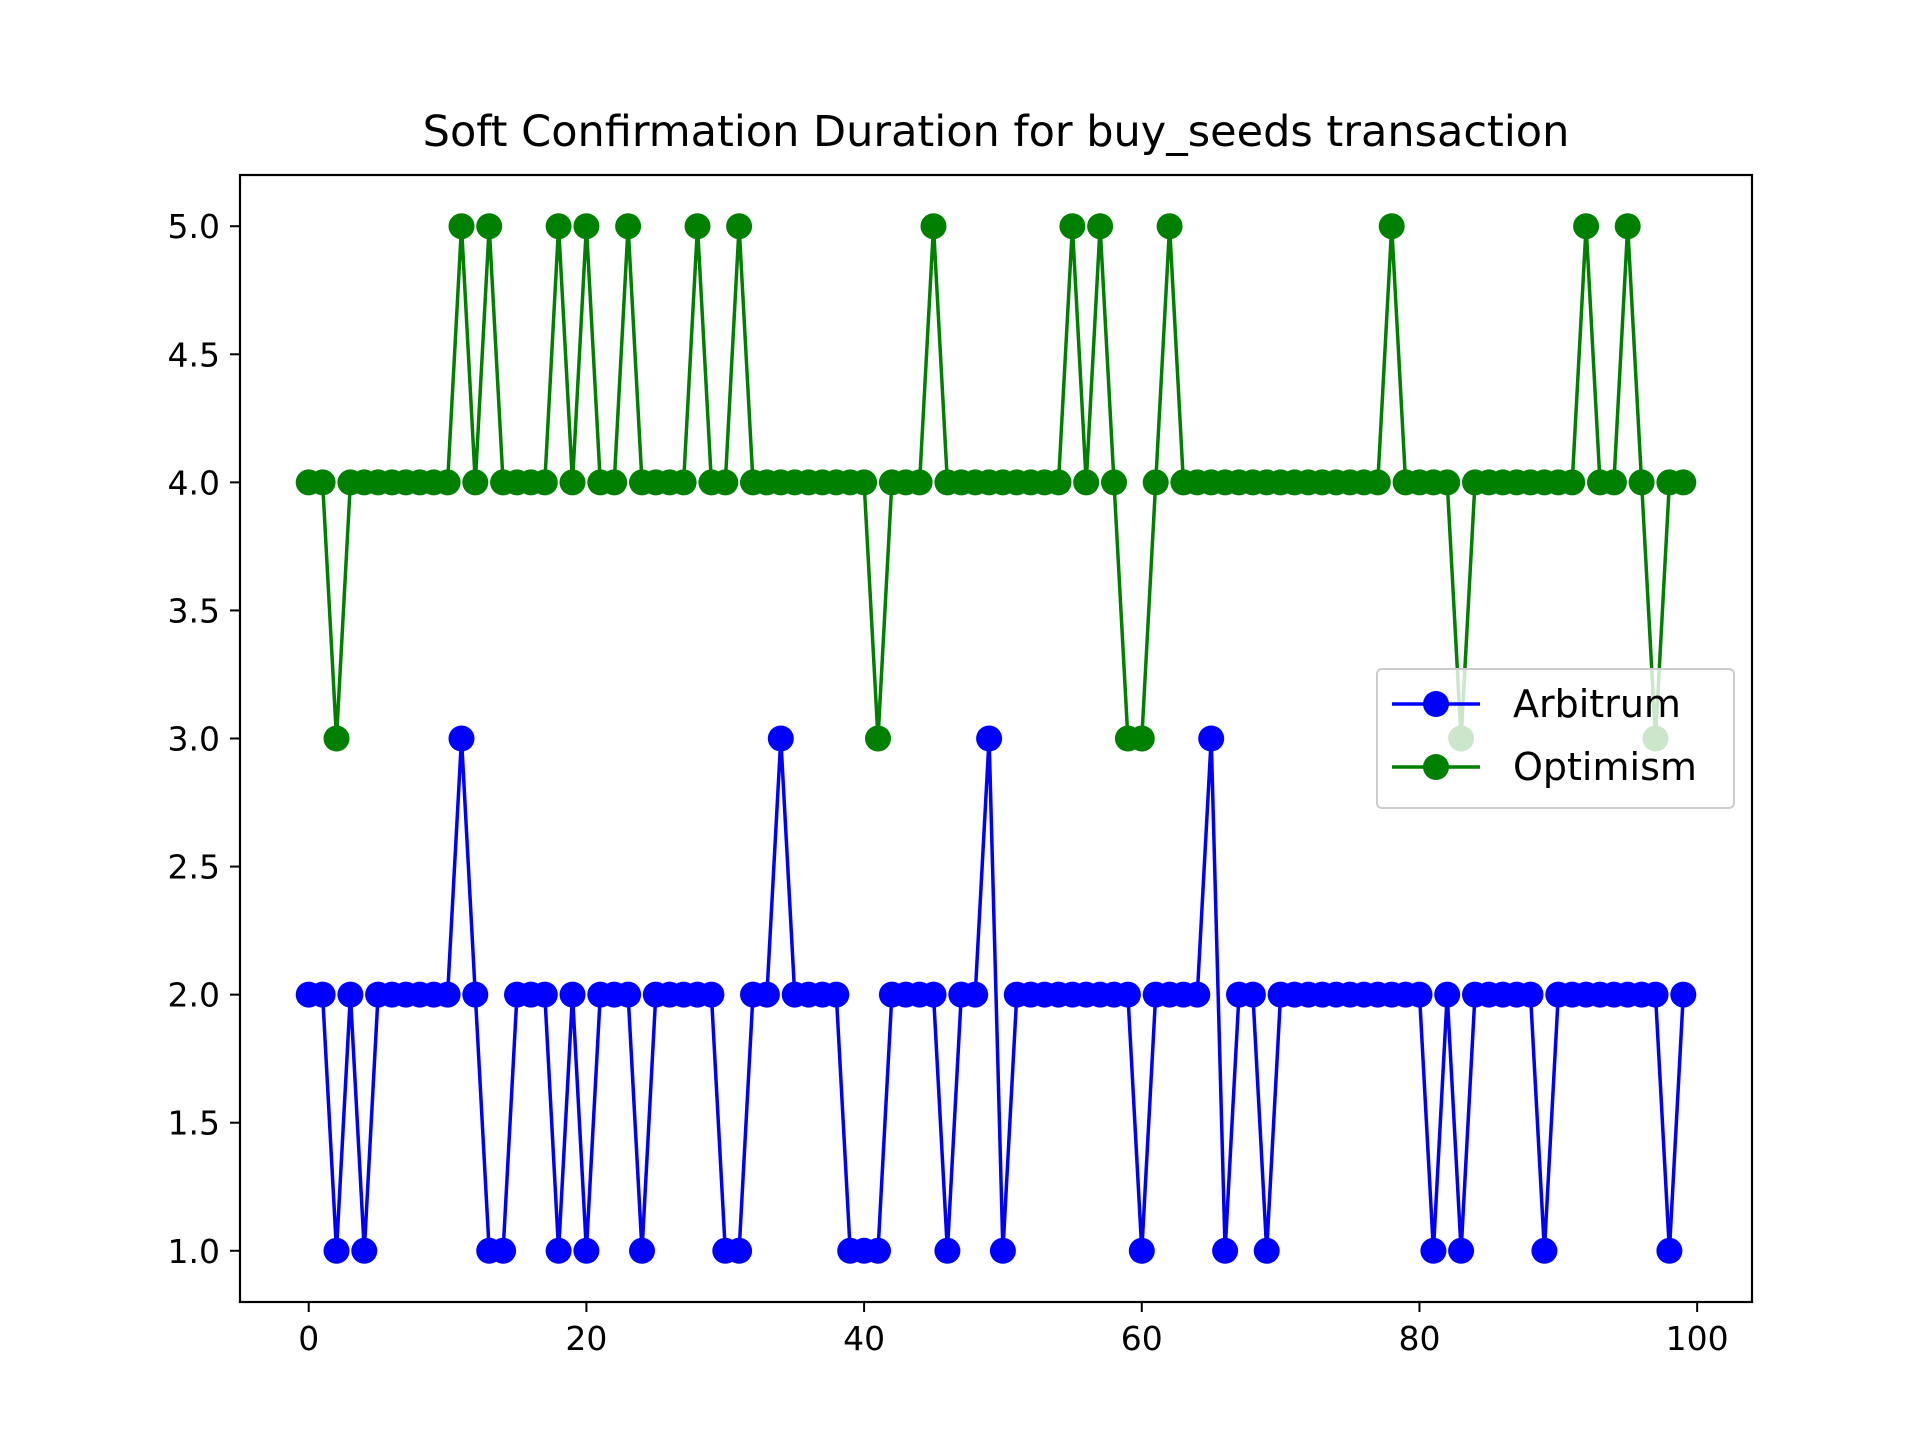 This screenshot has height=1440, width=1920. Describe the element at coordinates (1436, 767) in the screenshot. I see `legend-marker-optimism` at that location.